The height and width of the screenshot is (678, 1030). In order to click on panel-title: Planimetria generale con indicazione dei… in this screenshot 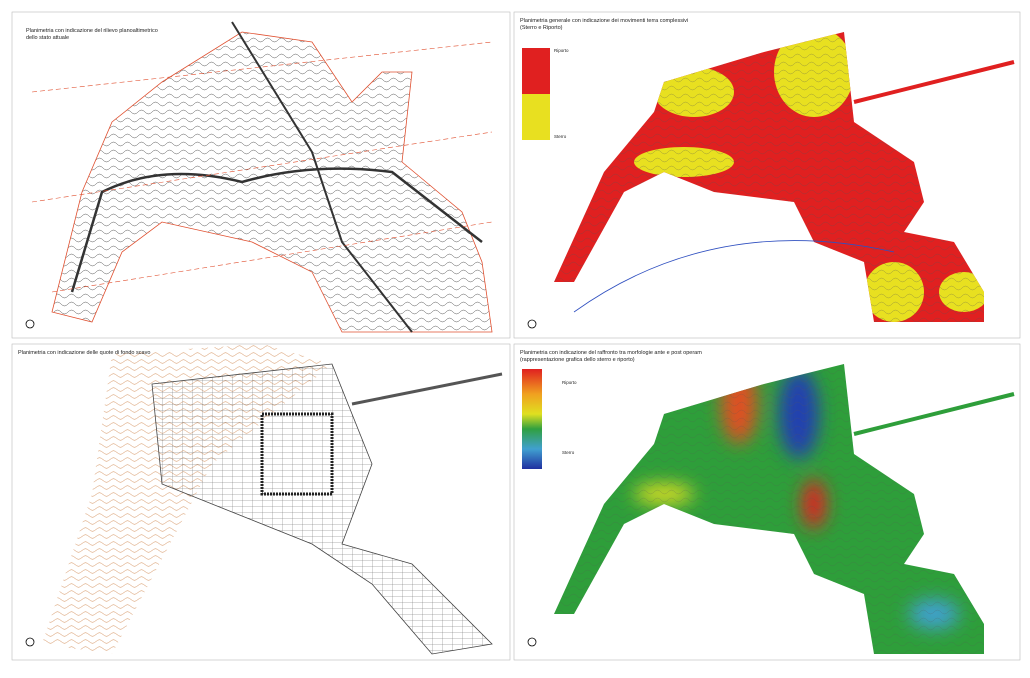, I will do `click(604, 21)`.